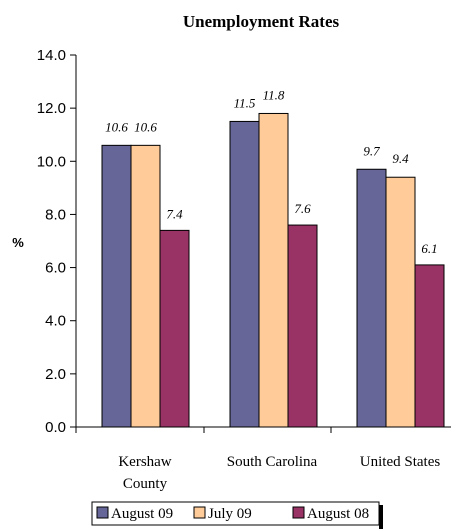  Describe the element at coordinates (429, 248) in the screenshot. I see `data-label: 6.1` at that location.